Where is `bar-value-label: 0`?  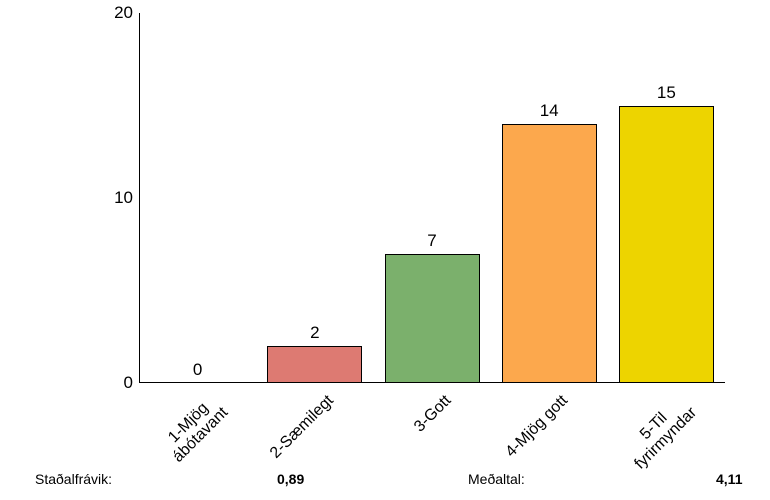
bar-value-label: 0 is located at coordinates (197, 369).